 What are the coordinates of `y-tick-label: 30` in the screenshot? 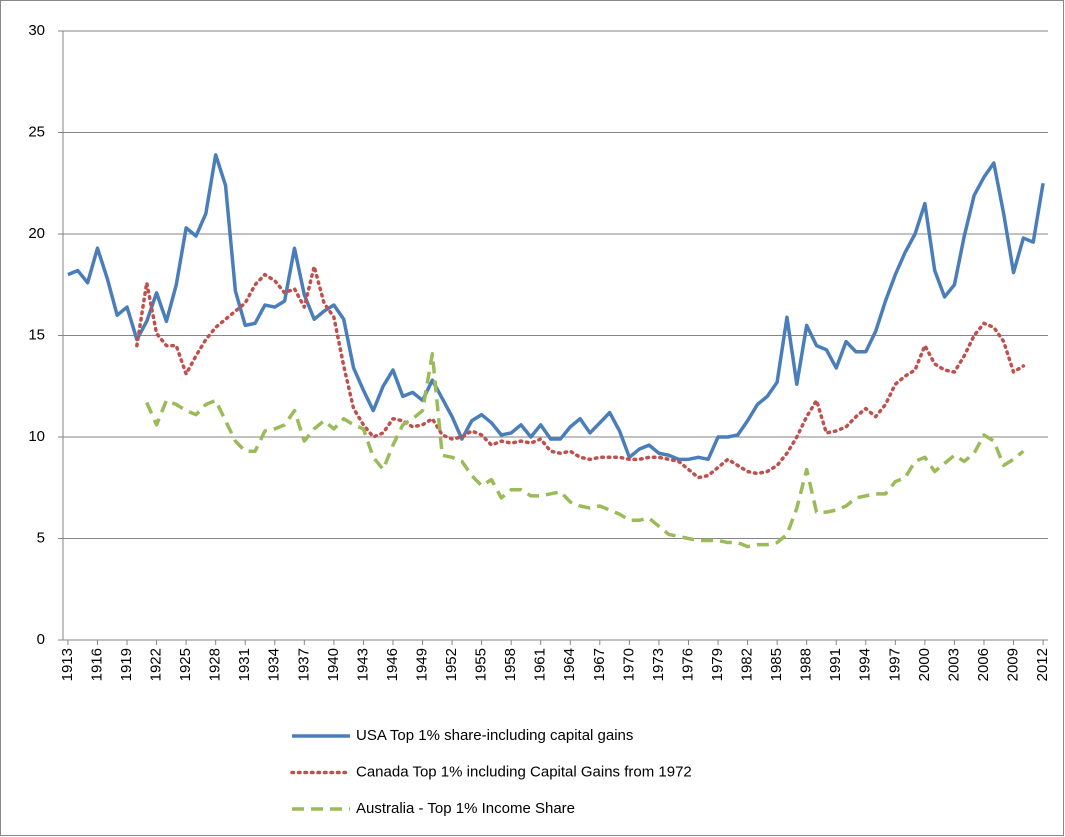 It's located at (36, 30).